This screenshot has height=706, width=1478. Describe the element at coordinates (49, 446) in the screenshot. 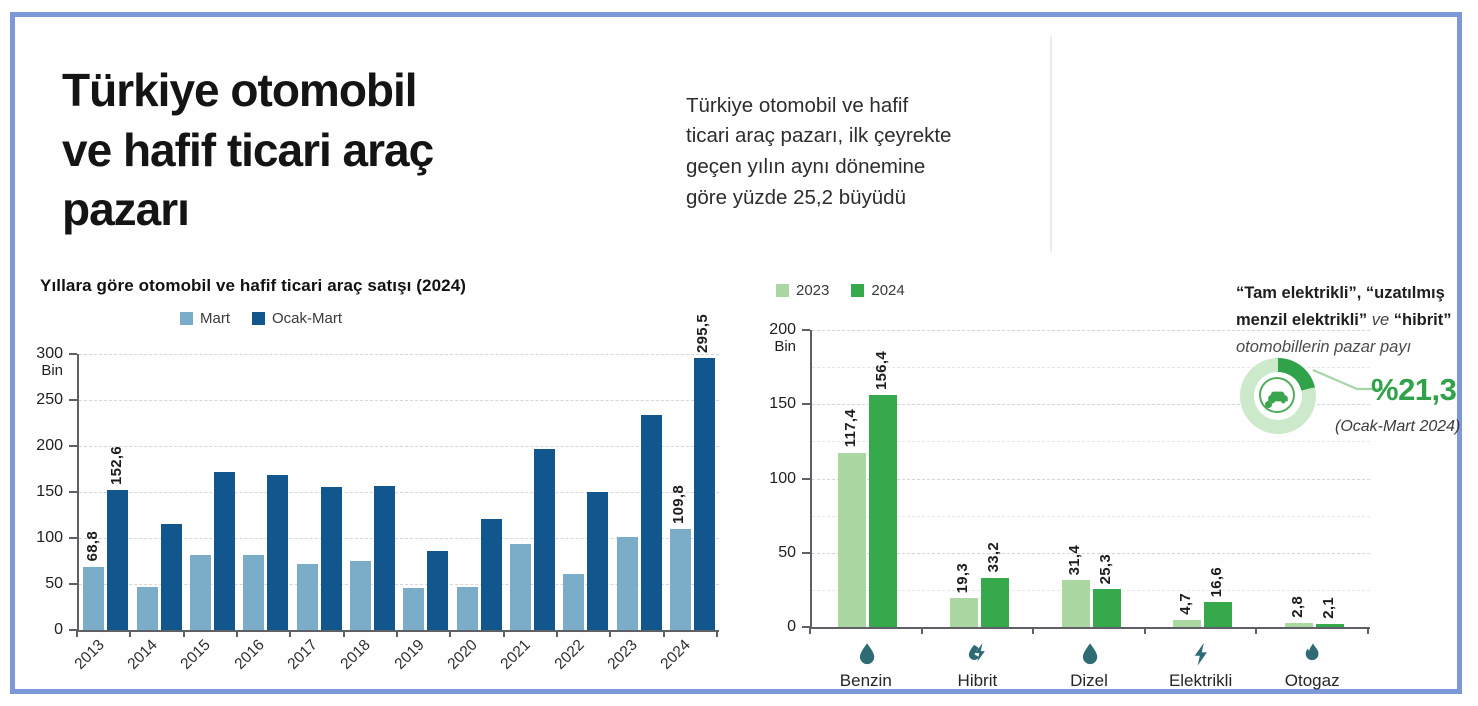

I see `y-axis-tick-label: 200` at that location.